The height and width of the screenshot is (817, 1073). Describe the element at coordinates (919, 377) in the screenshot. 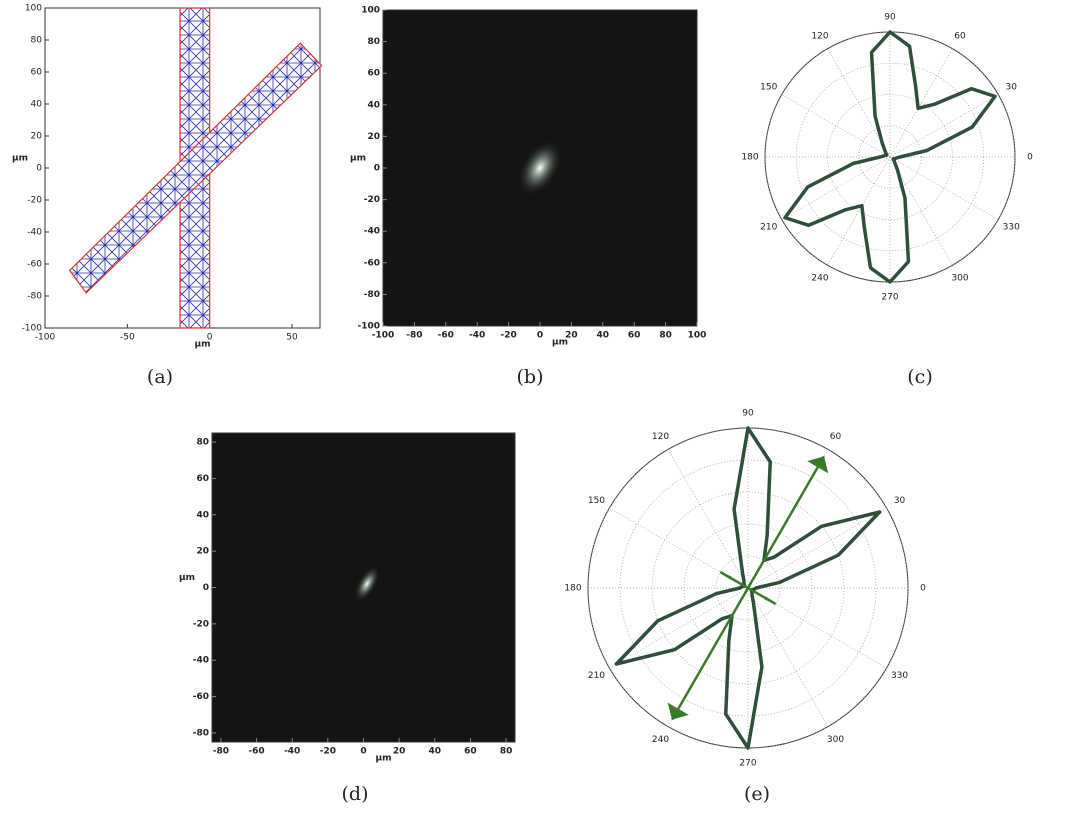

I see `panel-caption: (c)` at that location.